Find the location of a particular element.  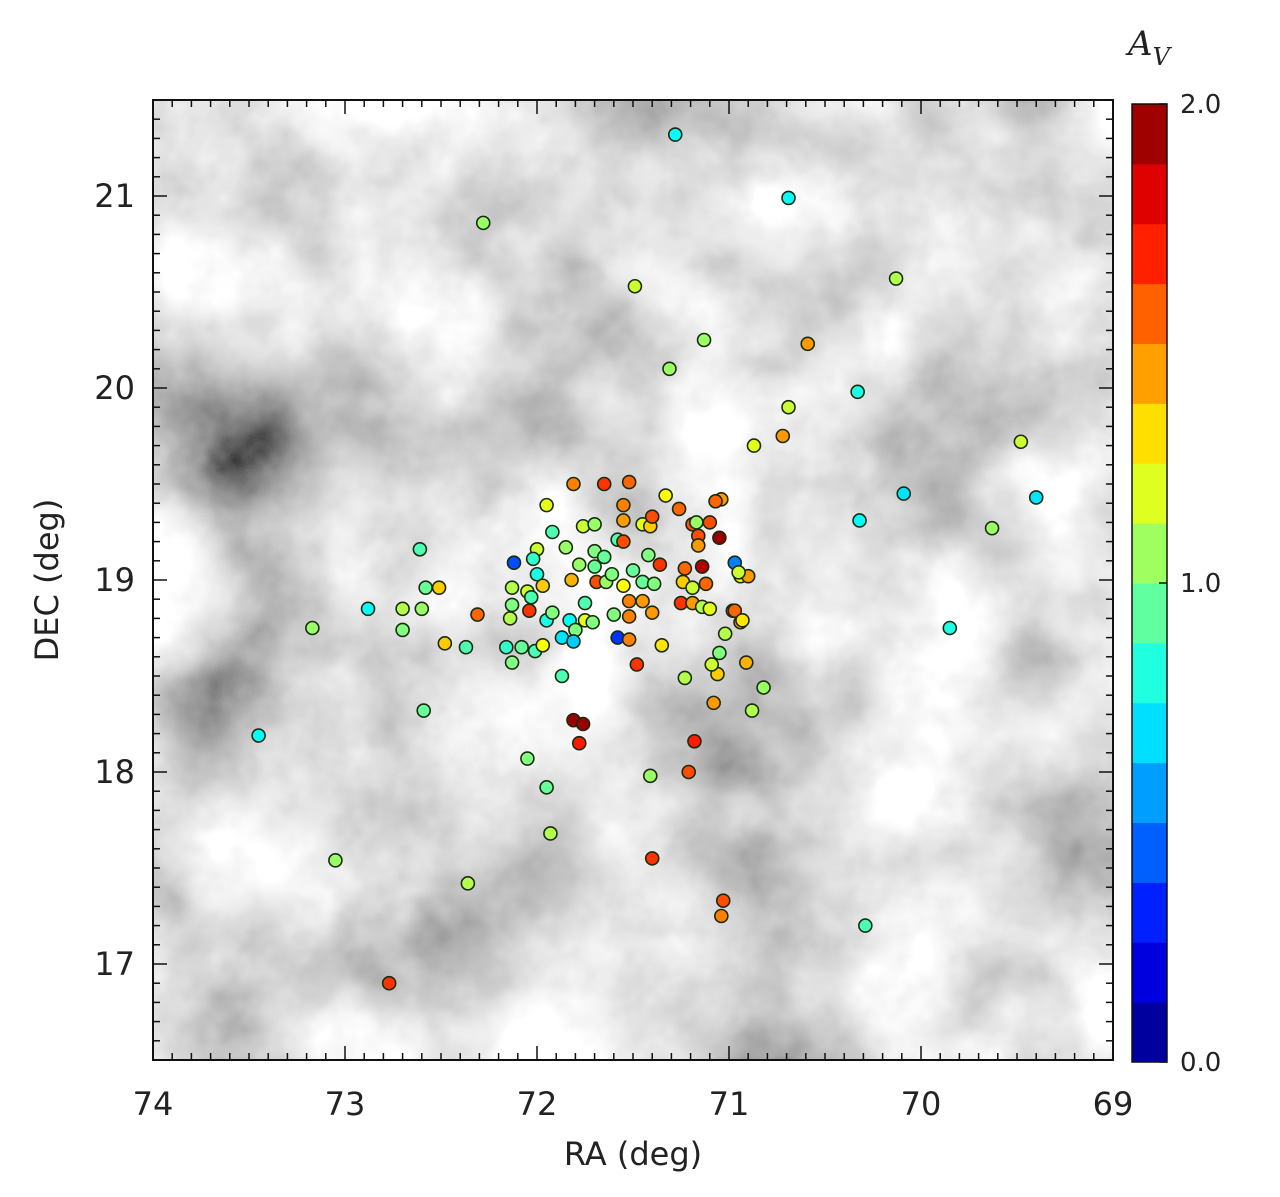

colorbar-title: AV is located at coordinates (1149, 47).